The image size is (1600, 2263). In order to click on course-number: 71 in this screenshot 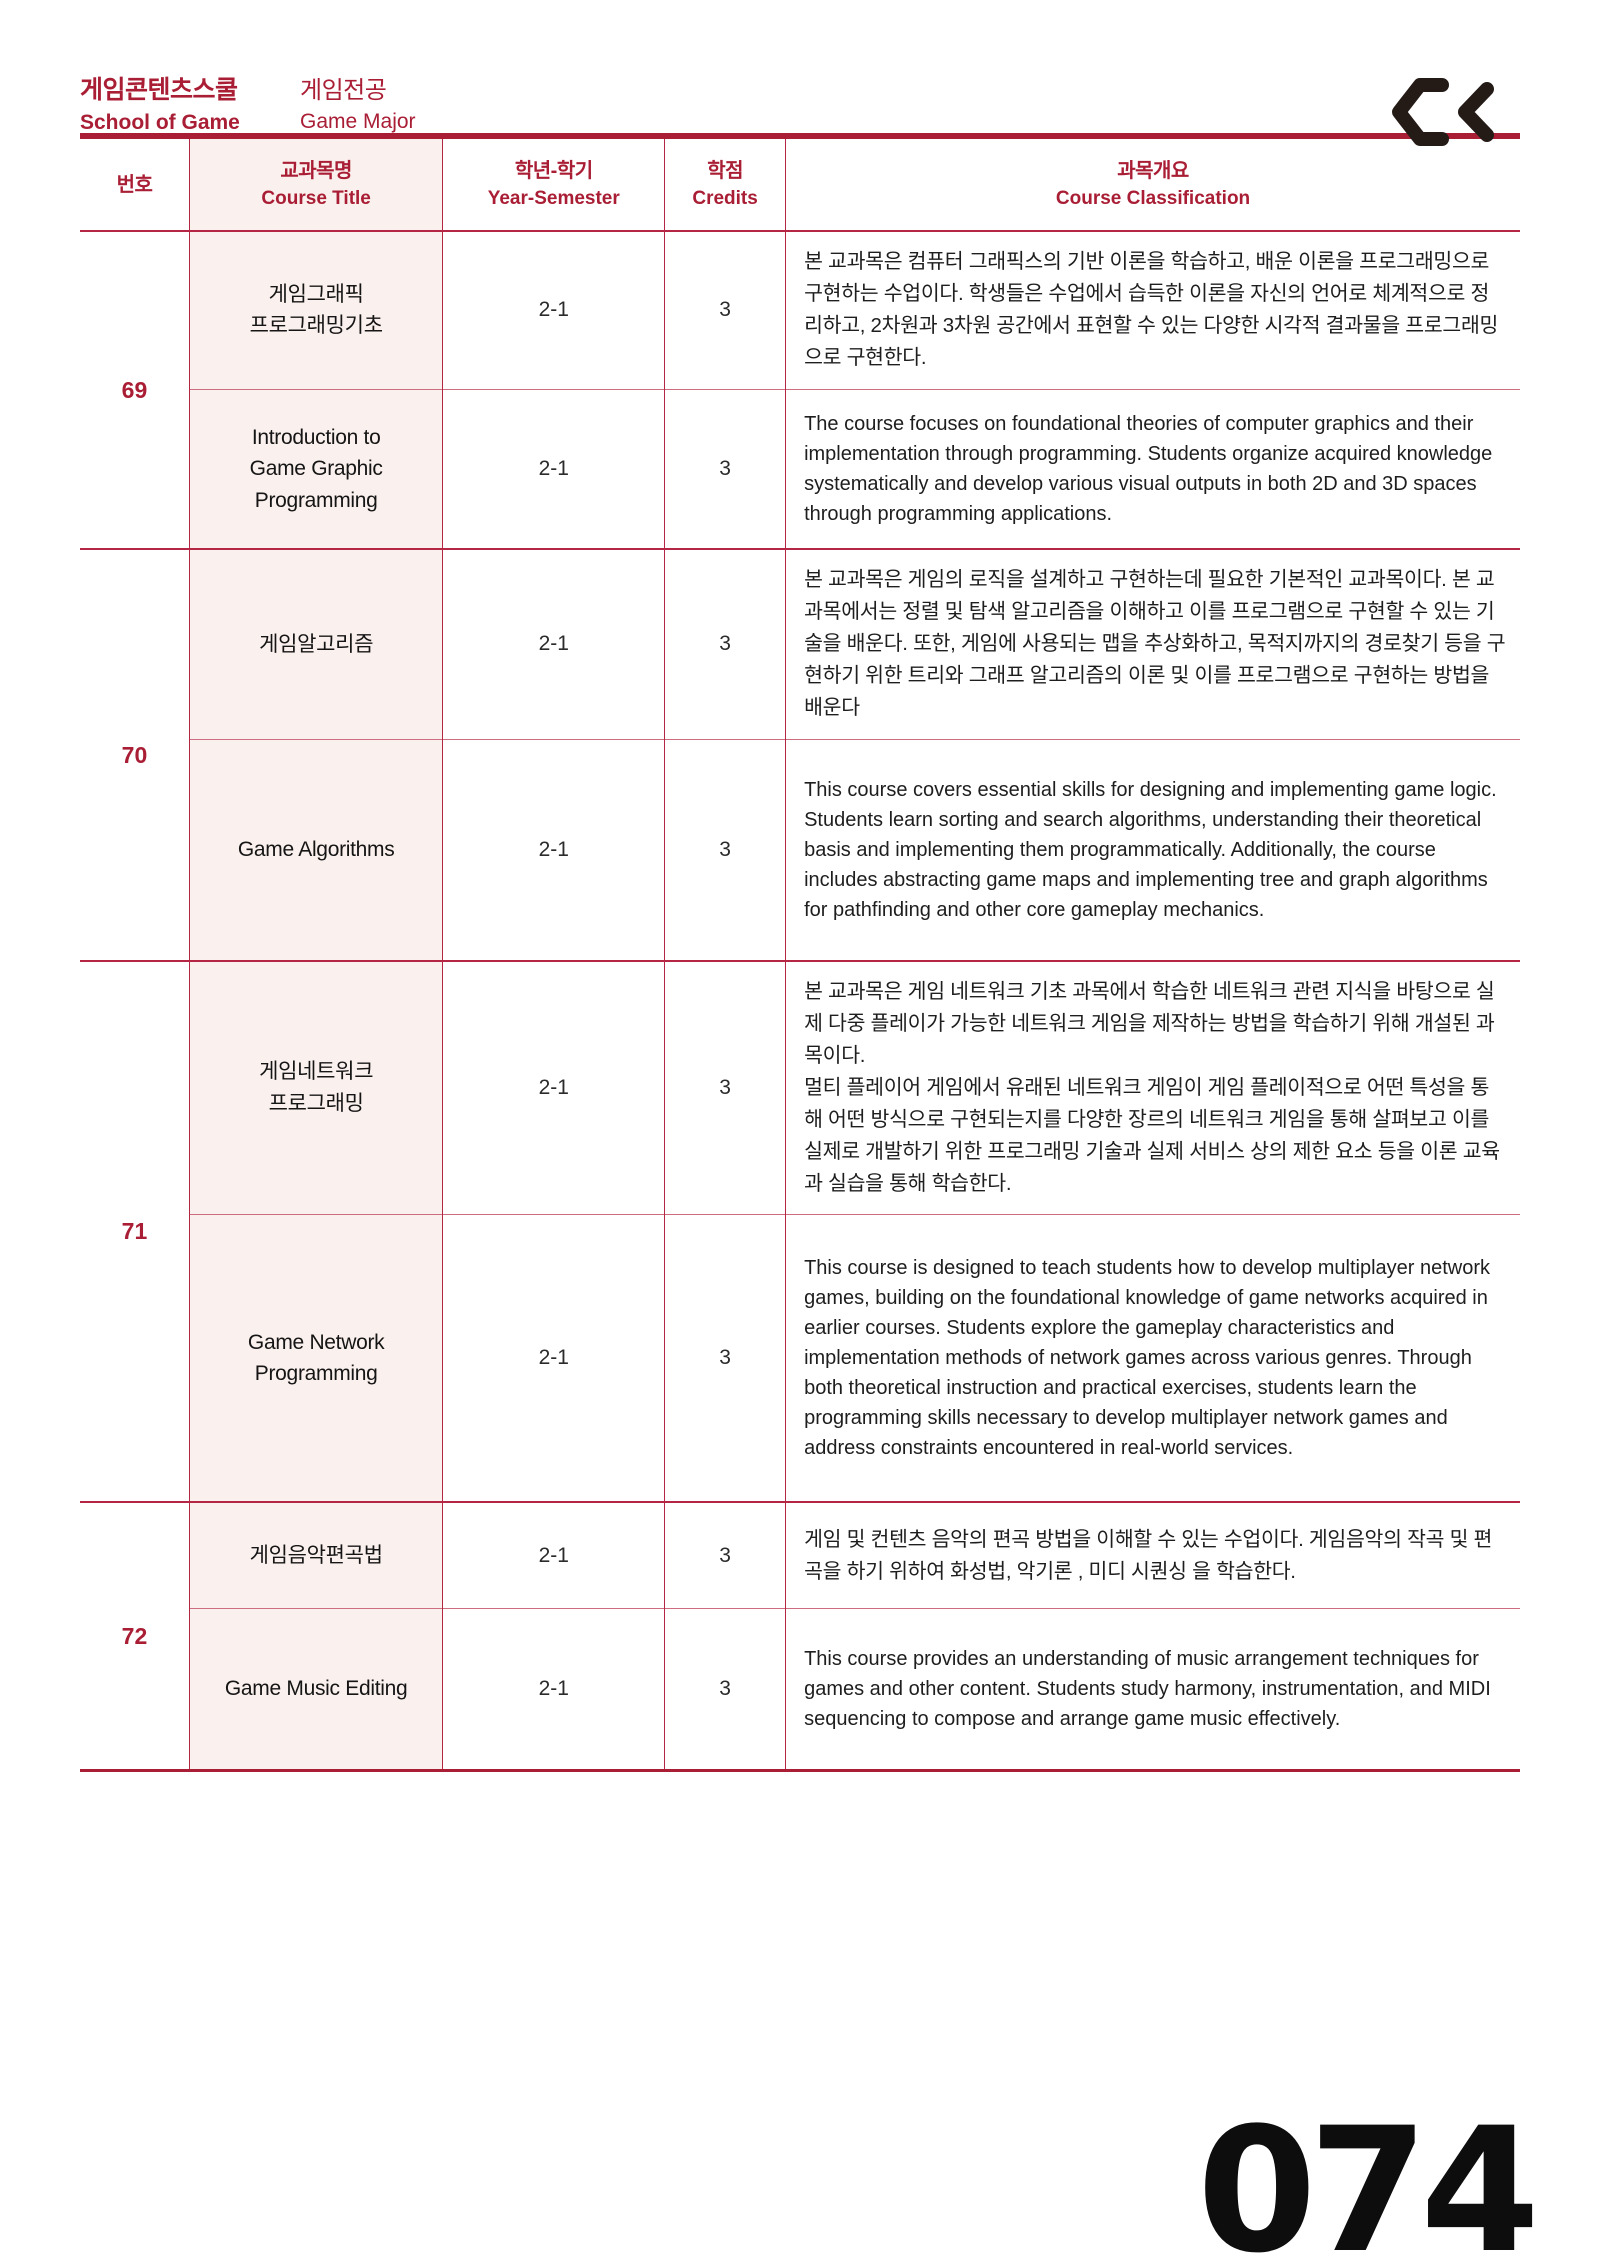, I will do `click(135, 1231)`.